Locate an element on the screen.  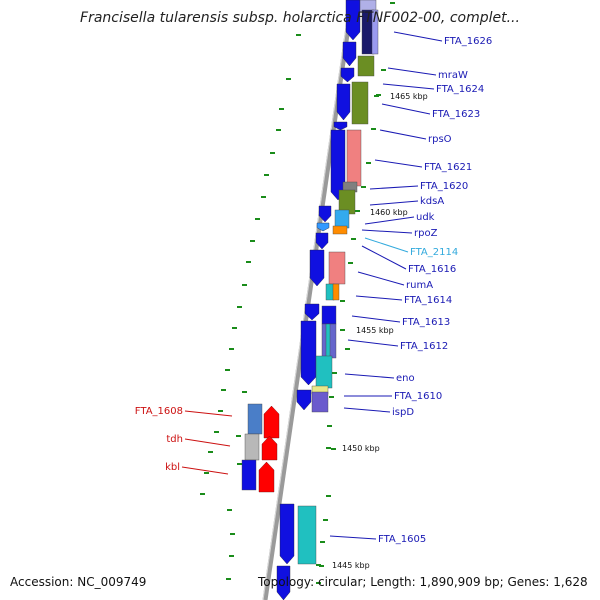
scale-label: 1445 kbp is located at coordinates (351, 565).